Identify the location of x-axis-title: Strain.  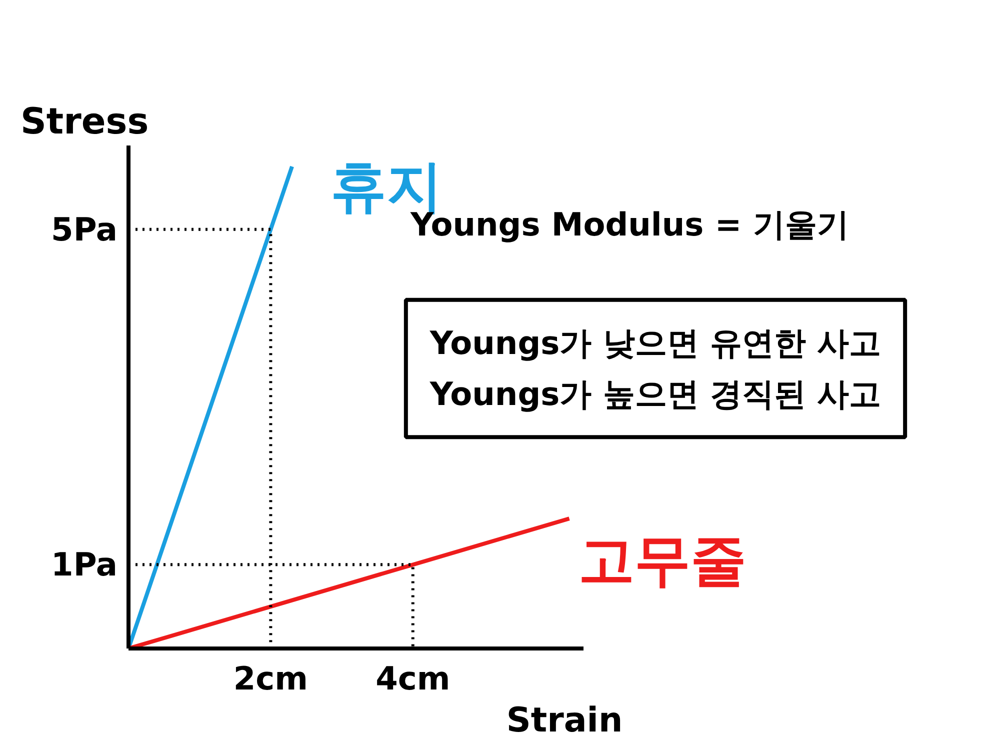
(564, 720).